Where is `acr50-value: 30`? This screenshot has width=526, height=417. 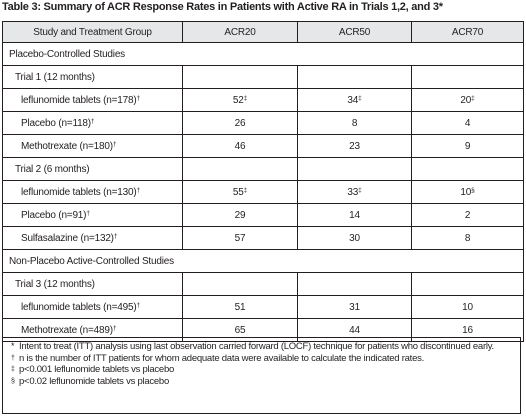 acr50-value: 30 is located at coordinates (354, 238).